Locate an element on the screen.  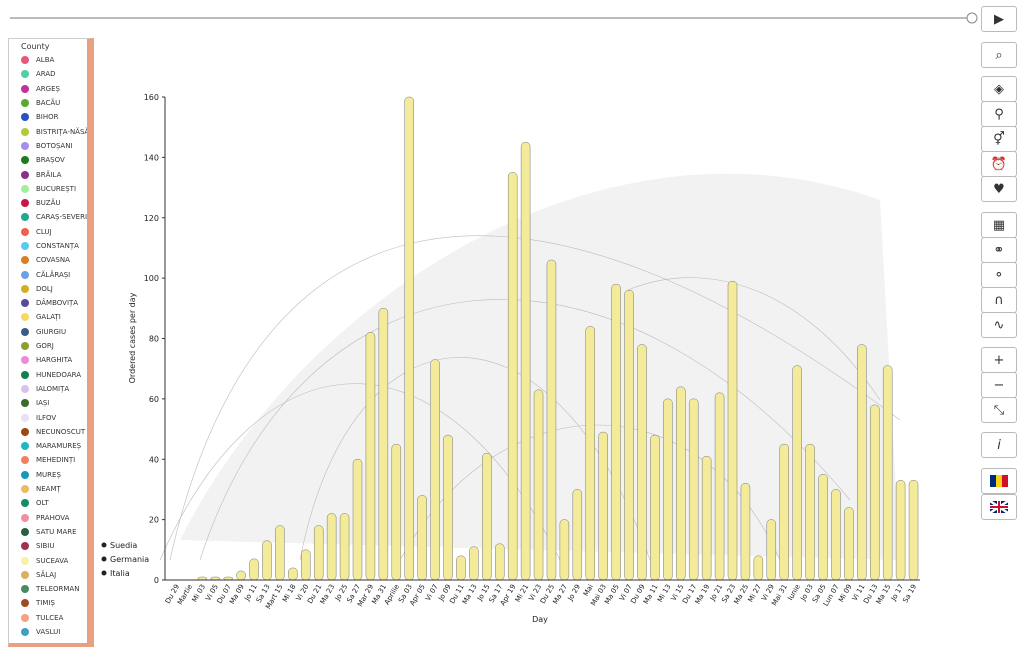
legend-item: CLUJ is located at coordinates (48, 232).